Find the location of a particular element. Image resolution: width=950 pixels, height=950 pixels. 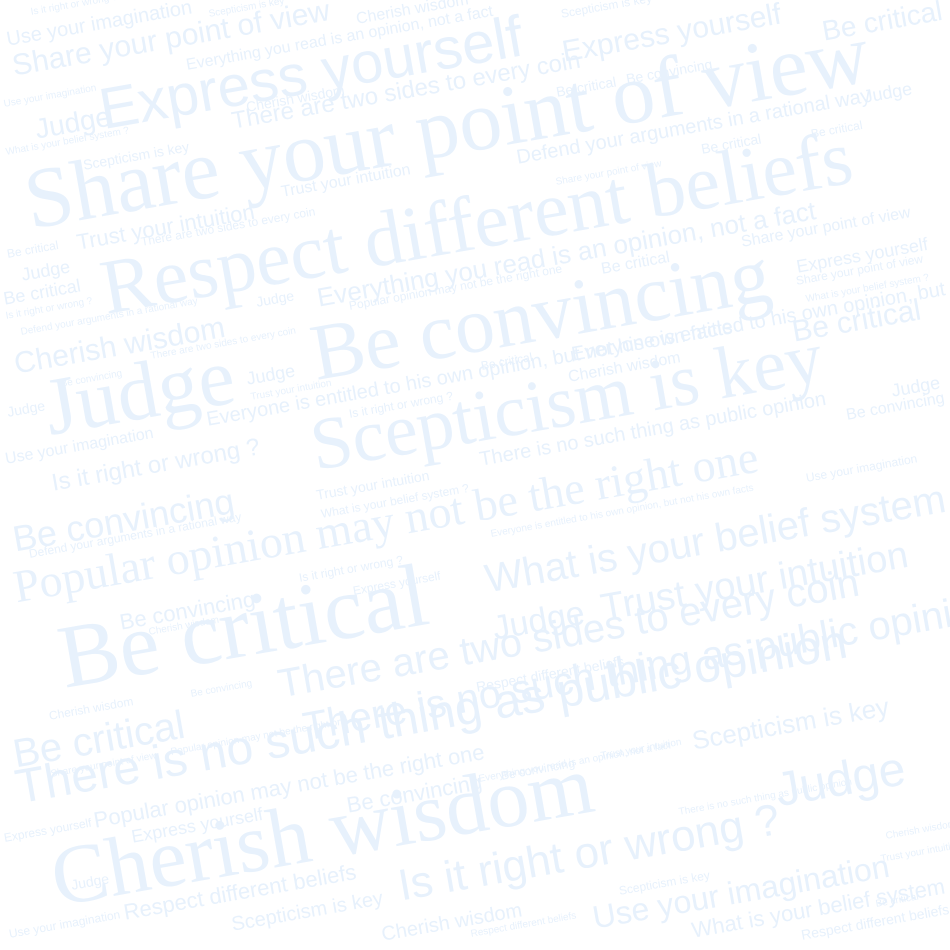

word-cherish-wisdom-small-5: Cherish wisdom is located at coordinates (917, 830).